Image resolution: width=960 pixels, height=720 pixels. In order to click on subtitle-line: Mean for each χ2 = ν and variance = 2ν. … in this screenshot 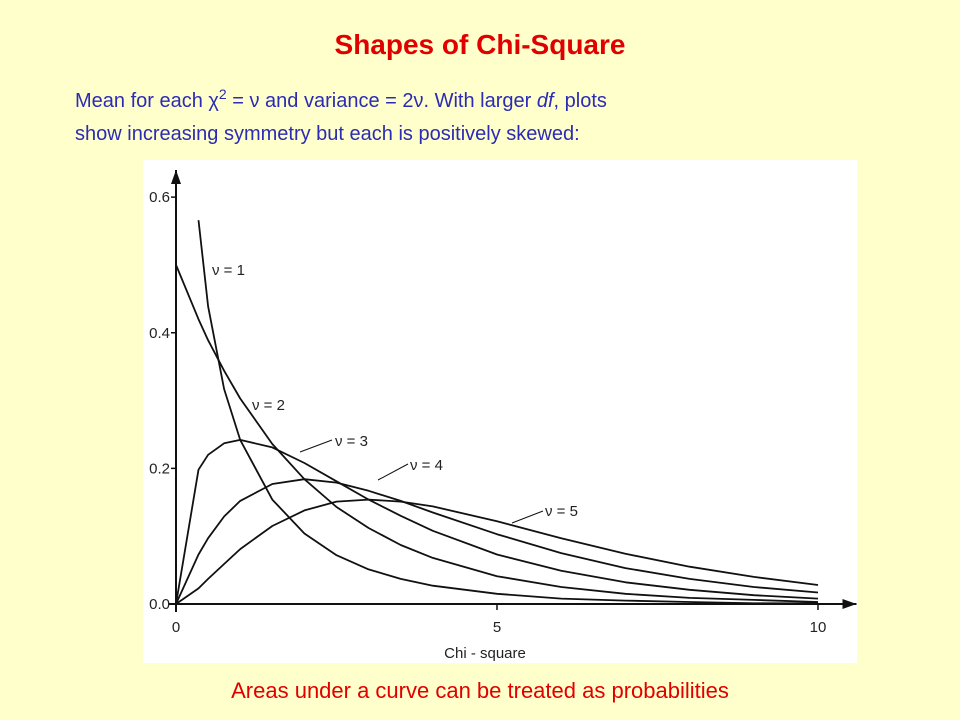, I will do `click(341, 99)`.